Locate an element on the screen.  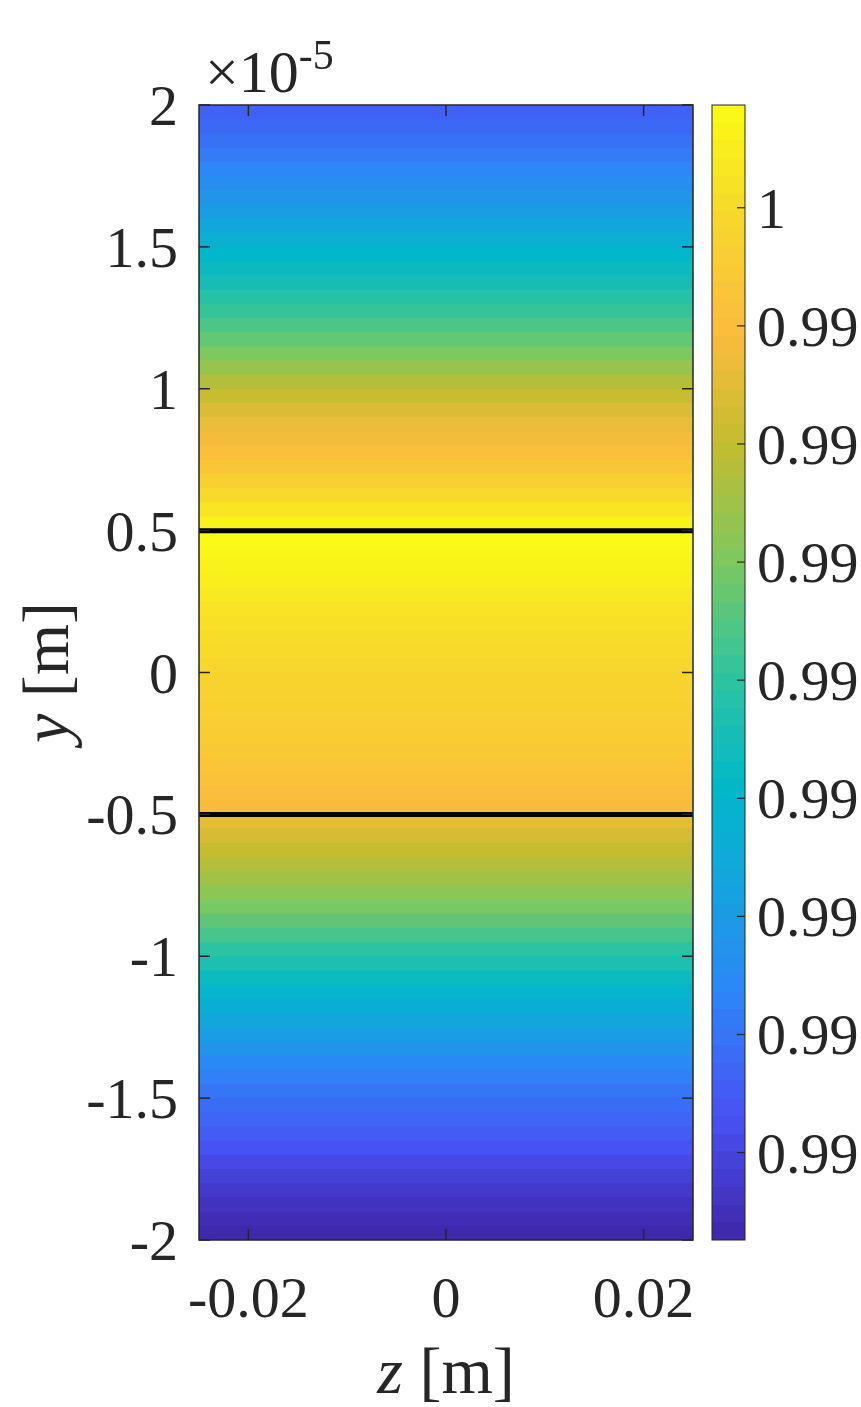
y-tick-label: -1.5 is located at coordinates (132, 1099).